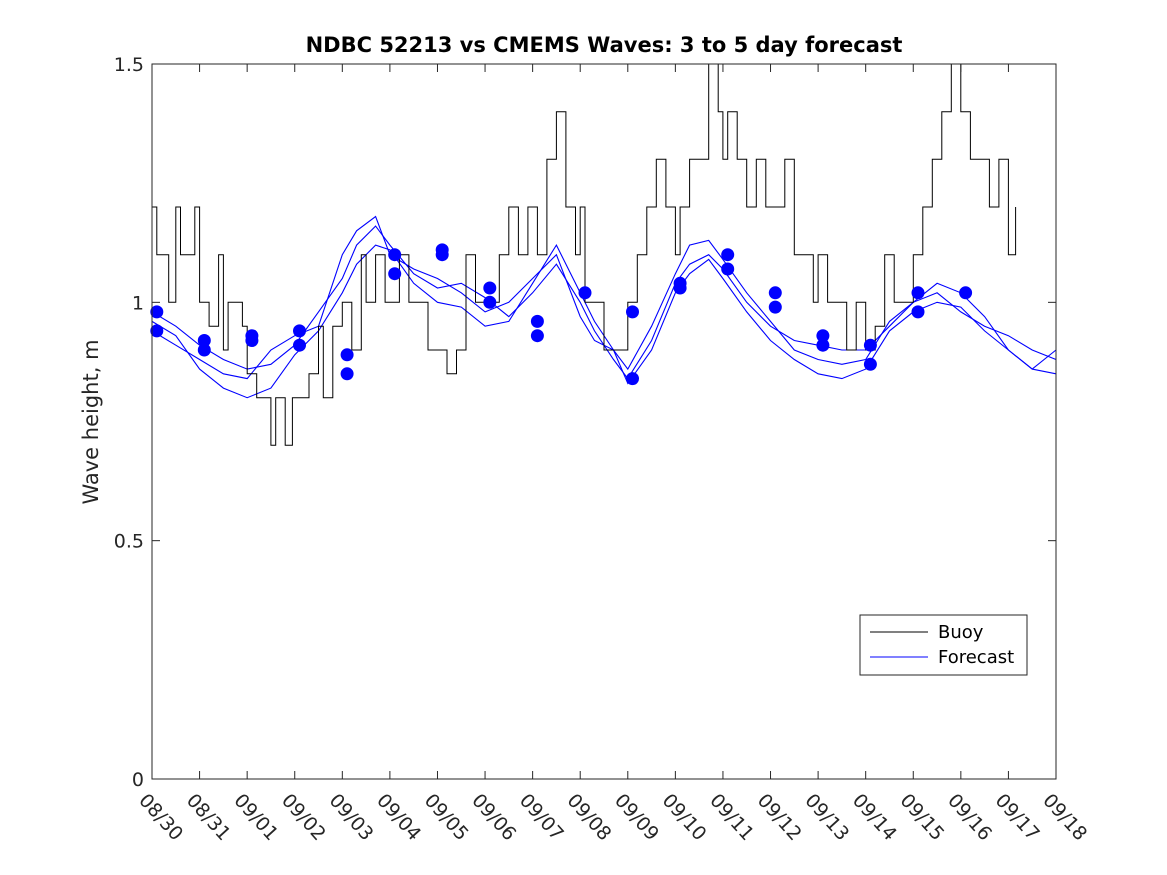  What do you see at coordinates (446, 817) in the screenshot?
I see `x-tick-label: 09/05` at bounding box center [446, 817].